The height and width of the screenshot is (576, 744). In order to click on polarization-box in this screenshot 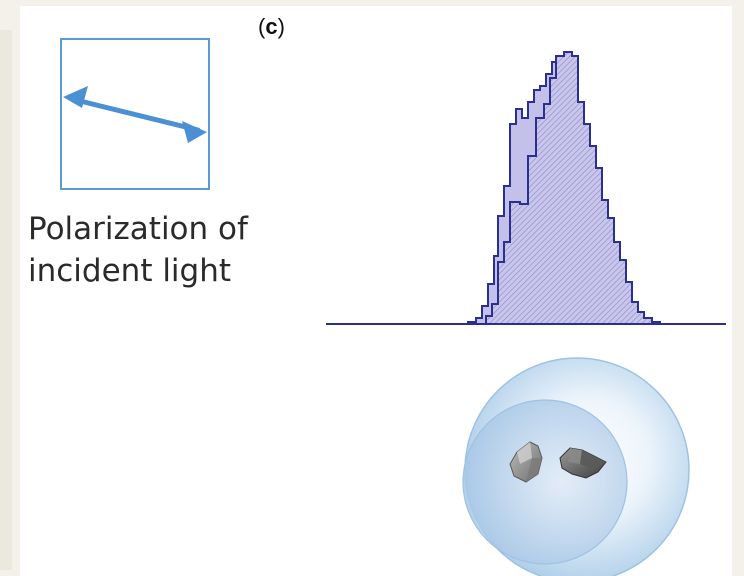, I will do `click(135, 114)`.